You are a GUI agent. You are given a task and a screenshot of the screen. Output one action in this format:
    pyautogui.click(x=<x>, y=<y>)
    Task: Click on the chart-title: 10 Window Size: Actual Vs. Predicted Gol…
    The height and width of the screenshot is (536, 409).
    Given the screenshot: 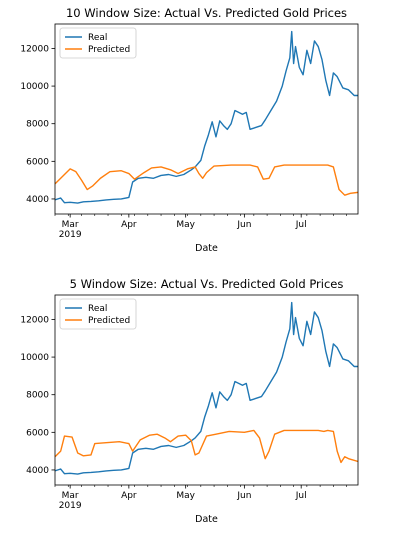 What is the action you would take?
    pyautogui.click(x=206, y=13)
    